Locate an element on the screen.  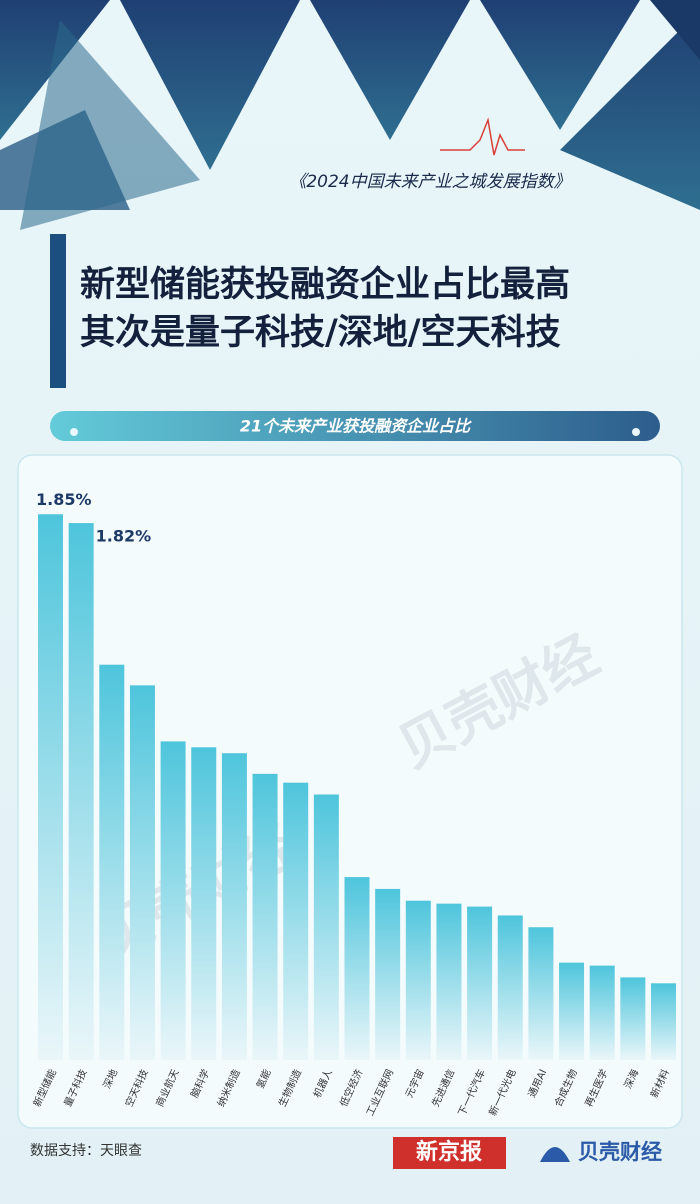
header: 《2024中国未来产业之城发展指数》 is located at coordinates (429, 182).